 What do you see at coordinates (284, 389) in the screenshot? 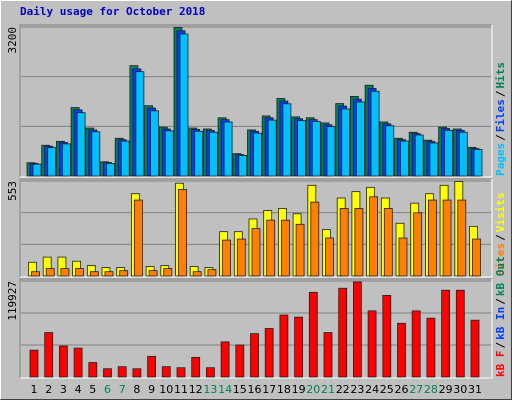
I see `x-tick-label: 18` at bounding box center [284, 389].